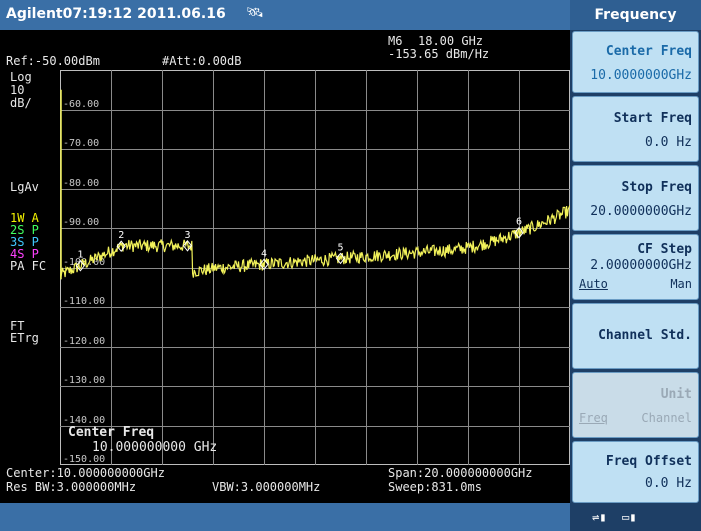 Image resolution: width=701 pixels, height=531 pixels. Describe the element at coordinates (666, 418) in the screenshot. I see `unit-channel-option: Channel` at that location.